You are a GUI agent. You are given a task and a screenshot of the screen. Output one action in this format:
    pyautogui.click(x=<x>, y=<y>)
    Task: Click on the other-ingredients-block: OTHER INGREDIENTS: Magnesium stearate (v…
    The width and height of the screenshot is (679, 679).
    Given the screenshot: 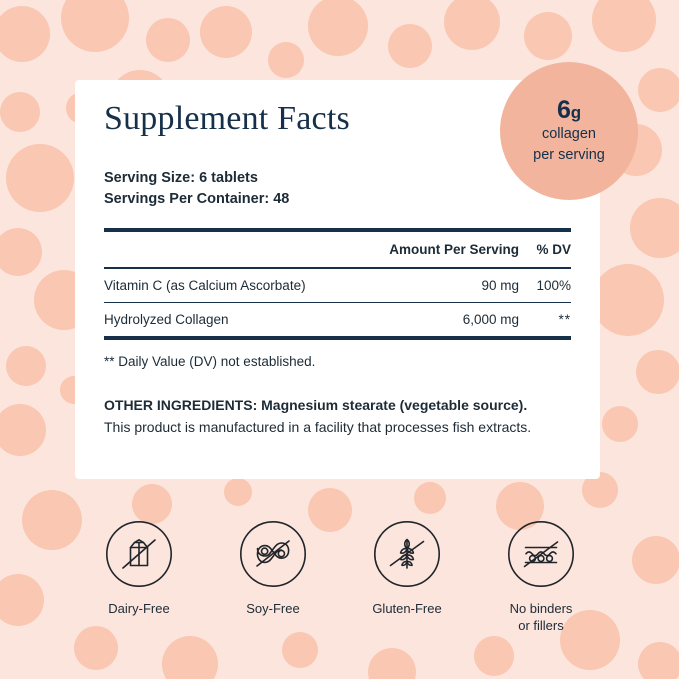 What is the action you would take?
    pyautogui.click(x=337, y=416)
    